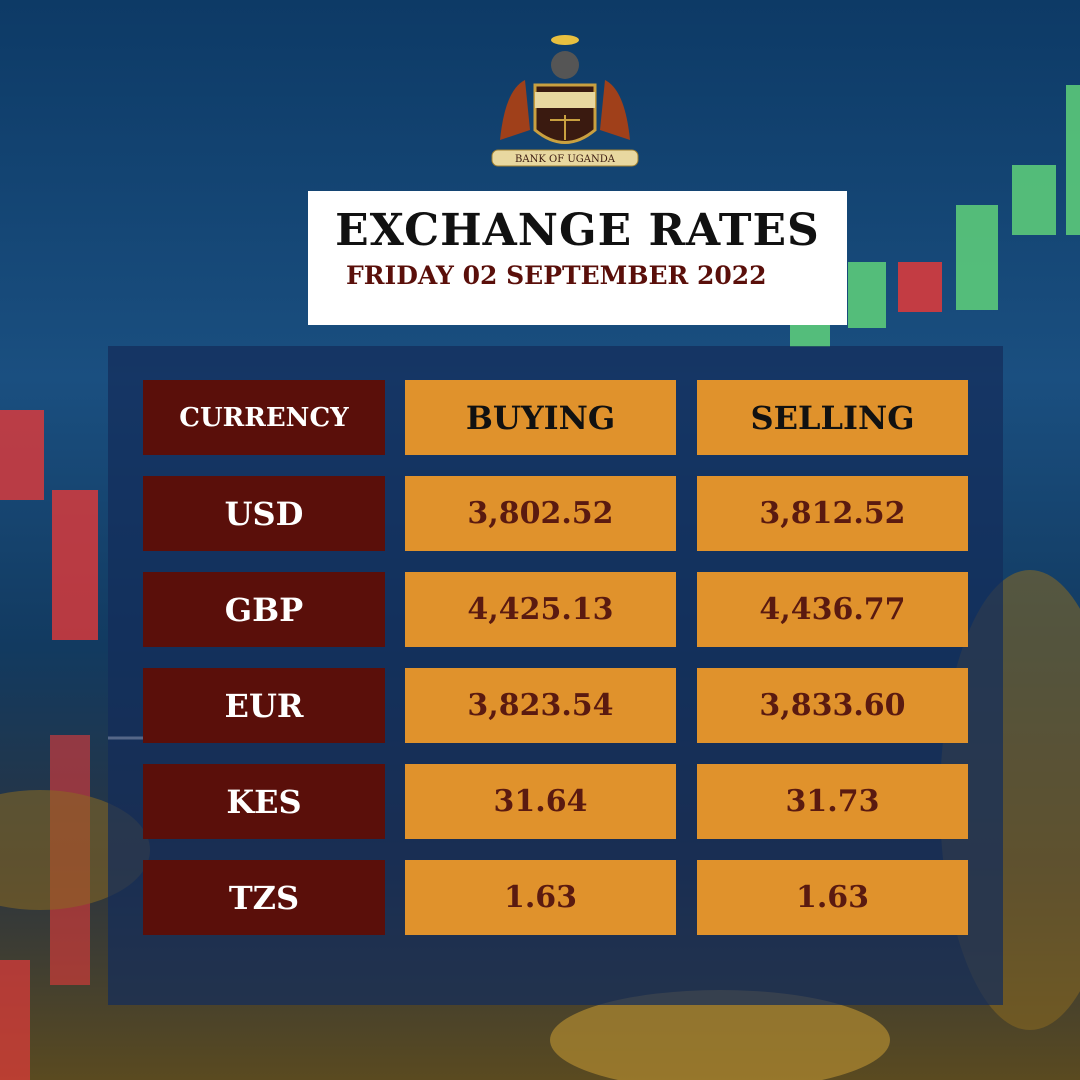  I want to click on rate-value: 4,425.13, so click(540, 609).